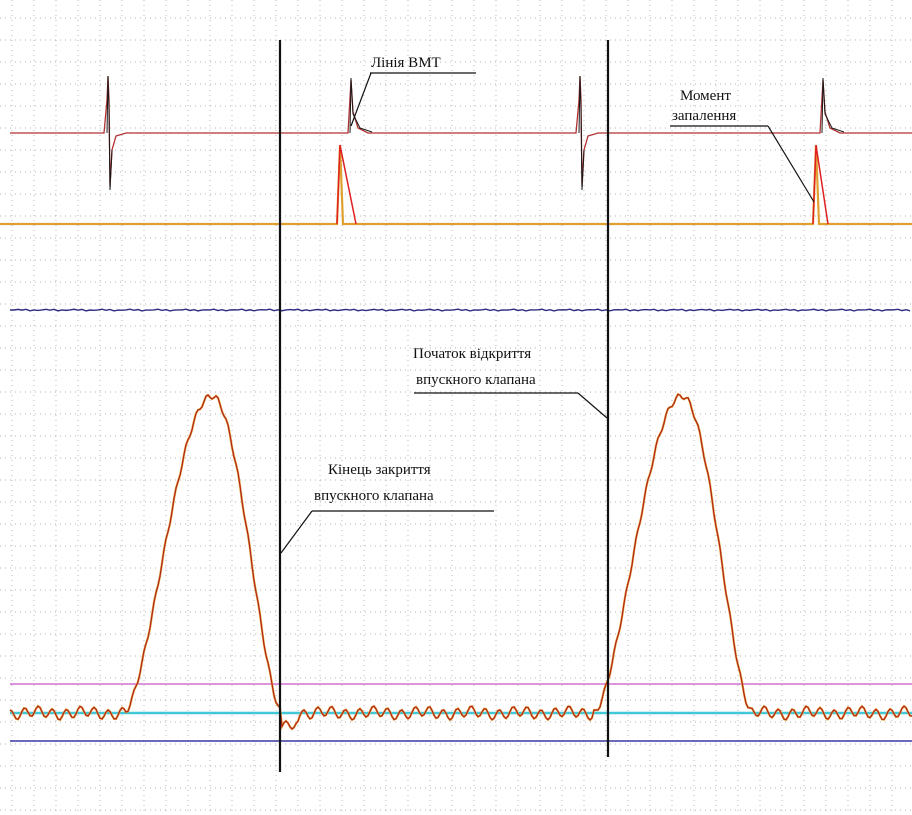 The width and height of the screenshot is (912, 815). What do you see at coordinates (296, 532) in the screenshot?
I see `intake-close-leader-line` at bounding box center [296, 532].